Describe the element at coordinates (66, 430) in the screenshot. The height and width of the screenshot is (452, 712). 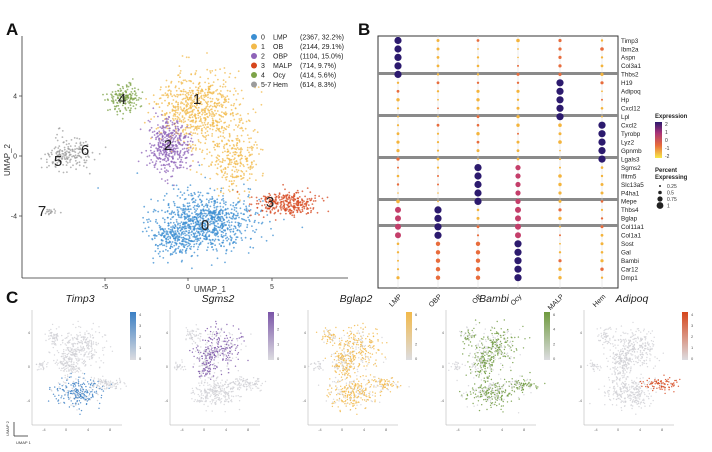
I see `feature-x-tick: 0` at that location.